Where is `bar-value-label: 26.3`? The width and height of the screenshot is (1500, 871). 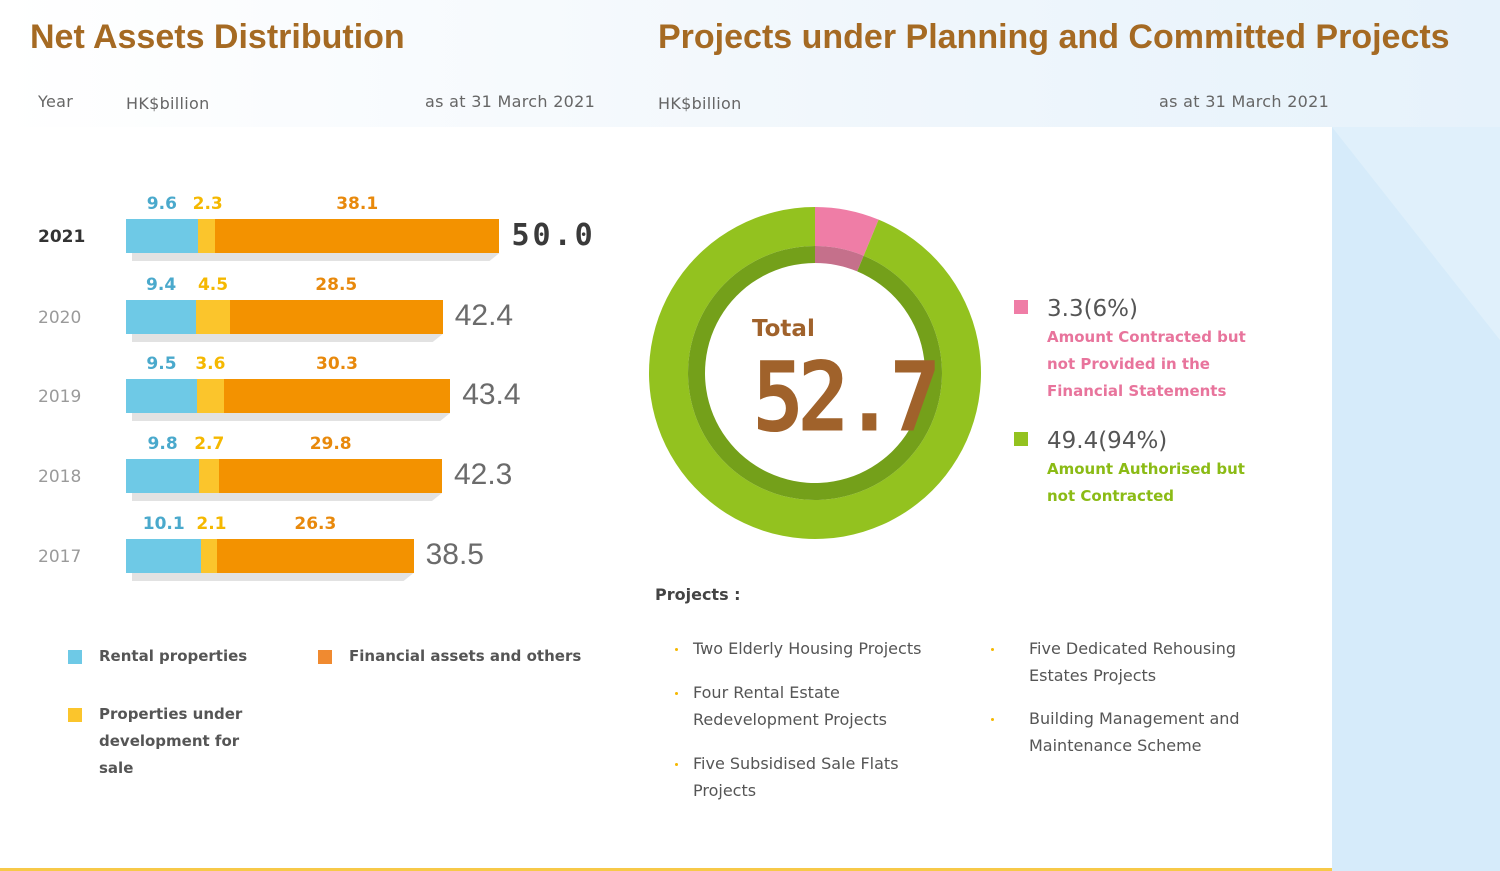 bar-value-label: 26.3 is located at coordinates (315, 524).